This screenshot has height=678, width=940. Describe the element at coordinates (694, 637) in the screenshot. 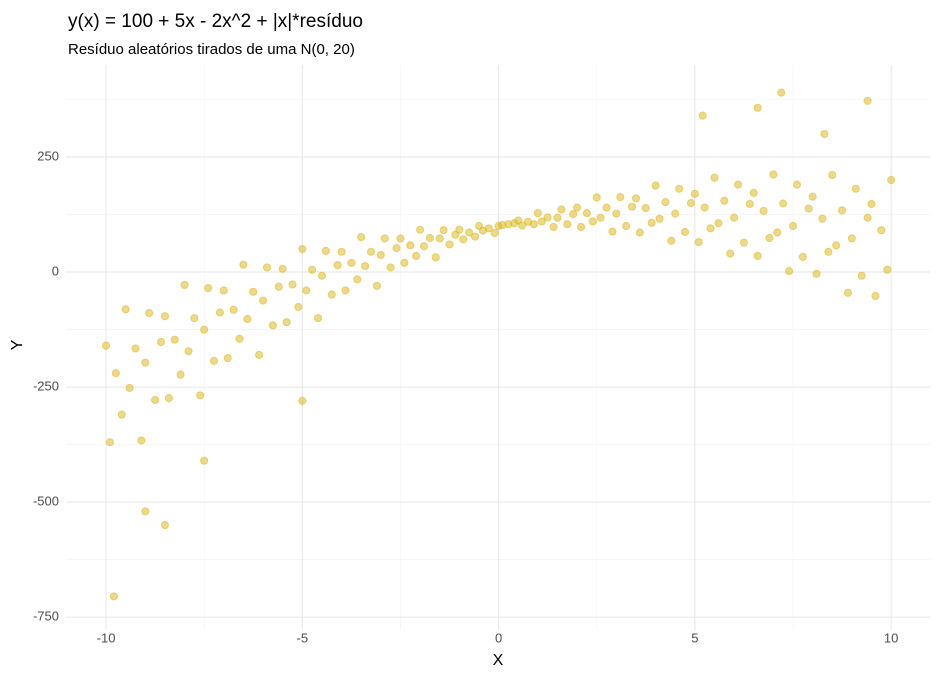

I see `x-tick-label: 5` at that location.